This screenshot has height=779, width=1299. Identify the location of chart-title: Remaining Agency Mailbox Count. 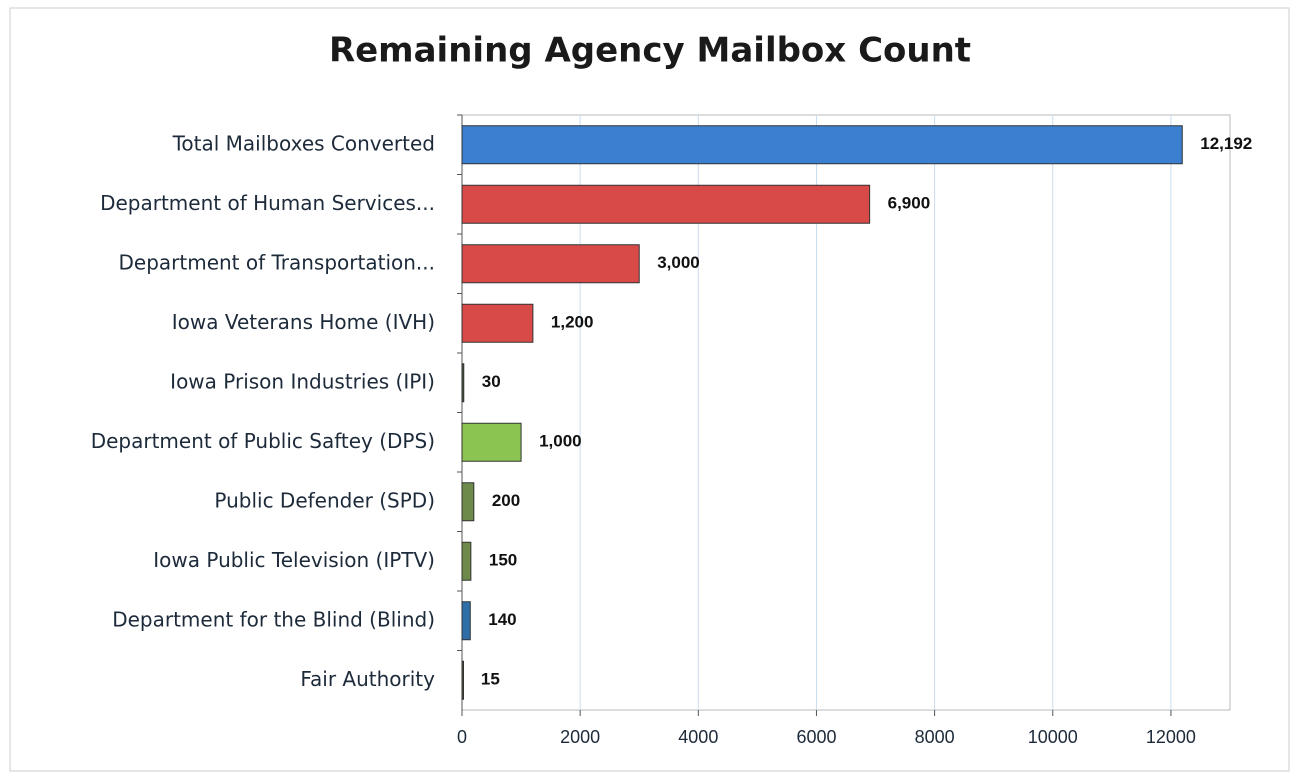
(650, 51).